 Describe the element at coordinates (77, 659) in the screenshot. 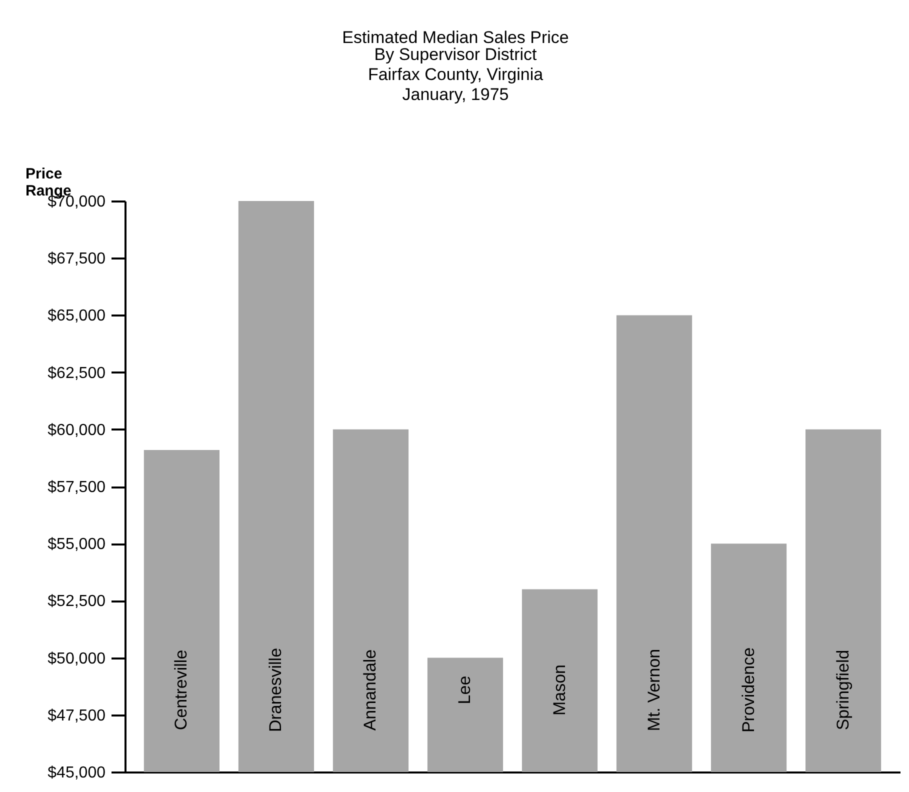

I see `y-tick-label: $50,000` at that location.